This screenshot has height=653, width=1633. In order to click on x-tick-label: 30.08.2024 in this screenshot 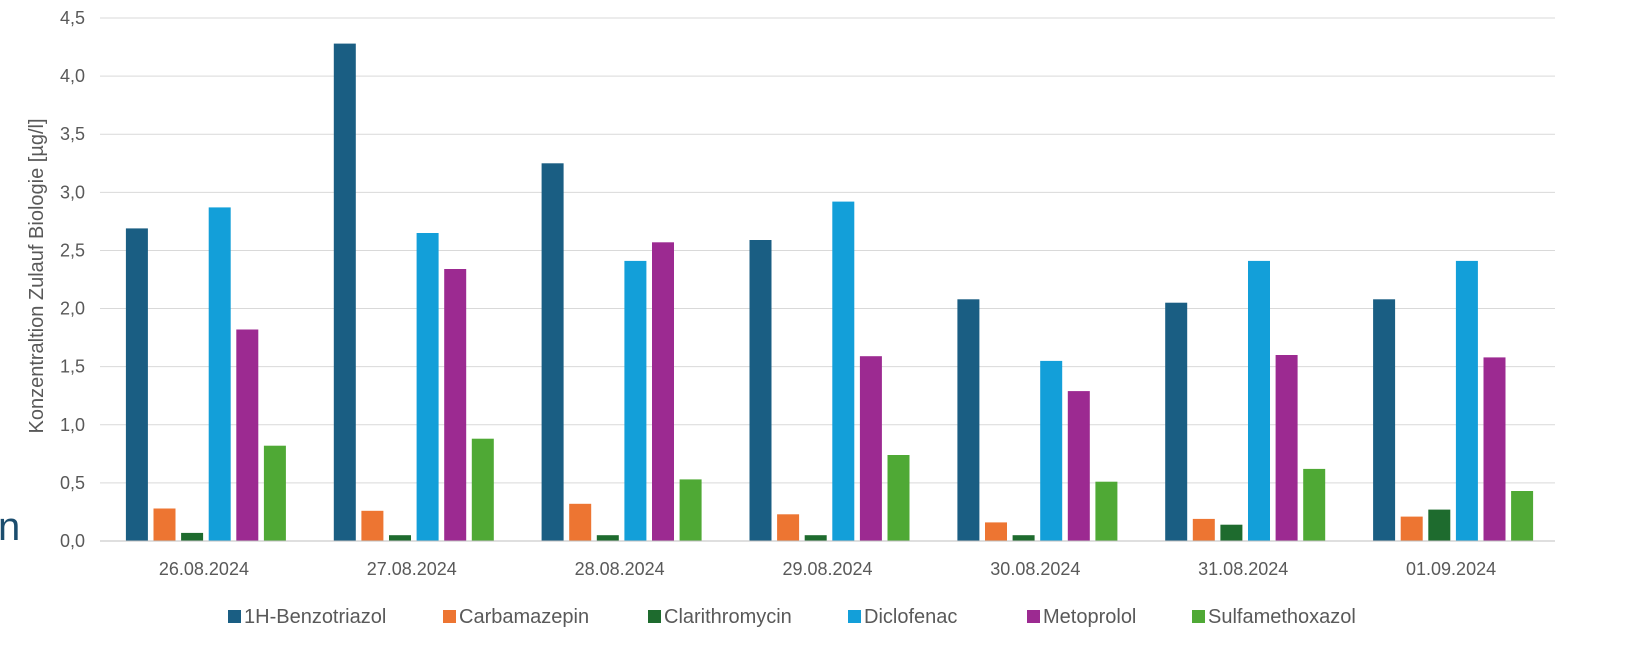, I will do `click(1035, 569)`.